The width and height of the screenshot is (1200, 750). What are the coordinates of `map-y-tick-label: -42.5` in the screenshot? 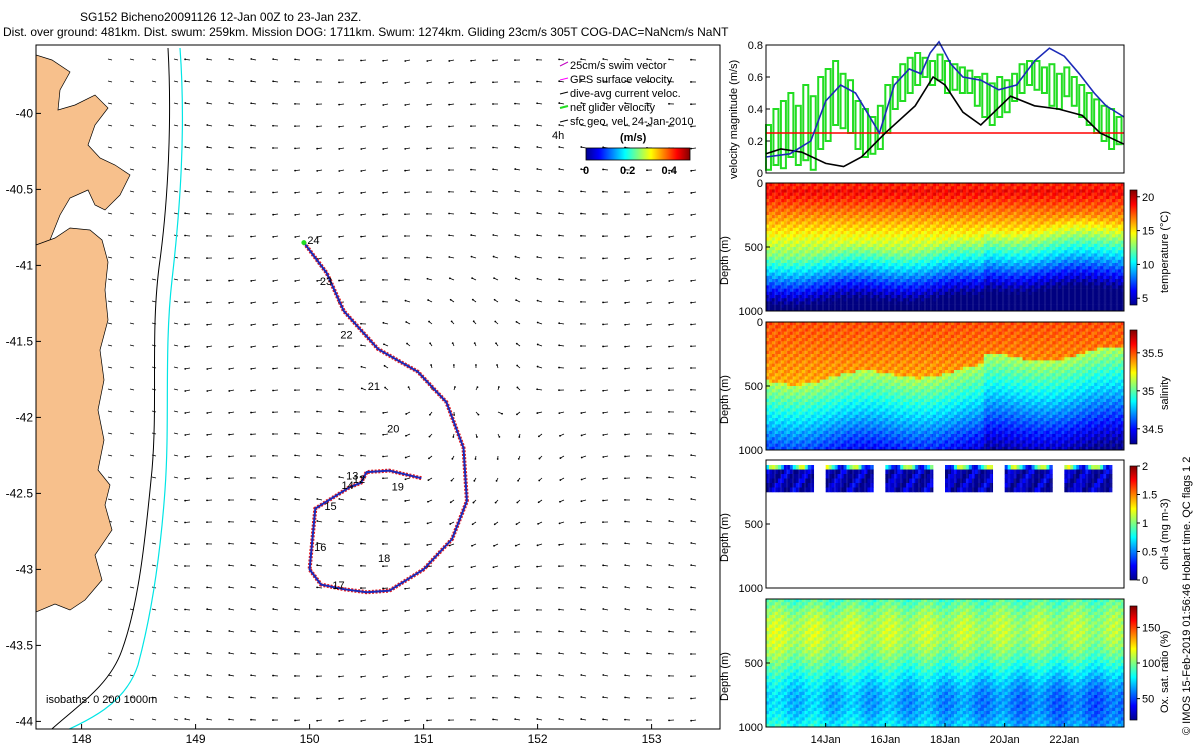 It's located at (20, 493).